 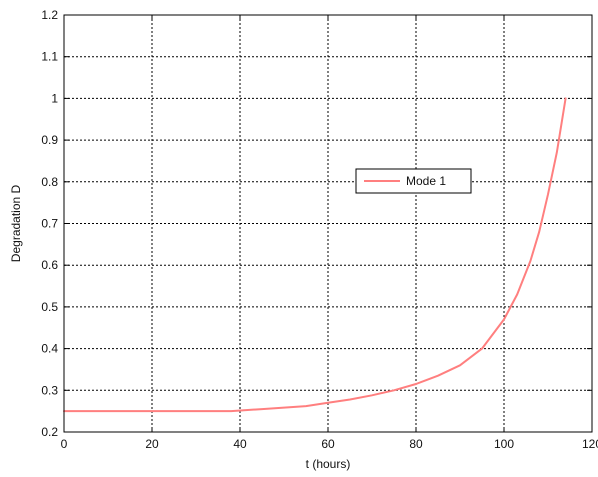 I want to click on x-tick-label: 60, so click(x=328, y=444).